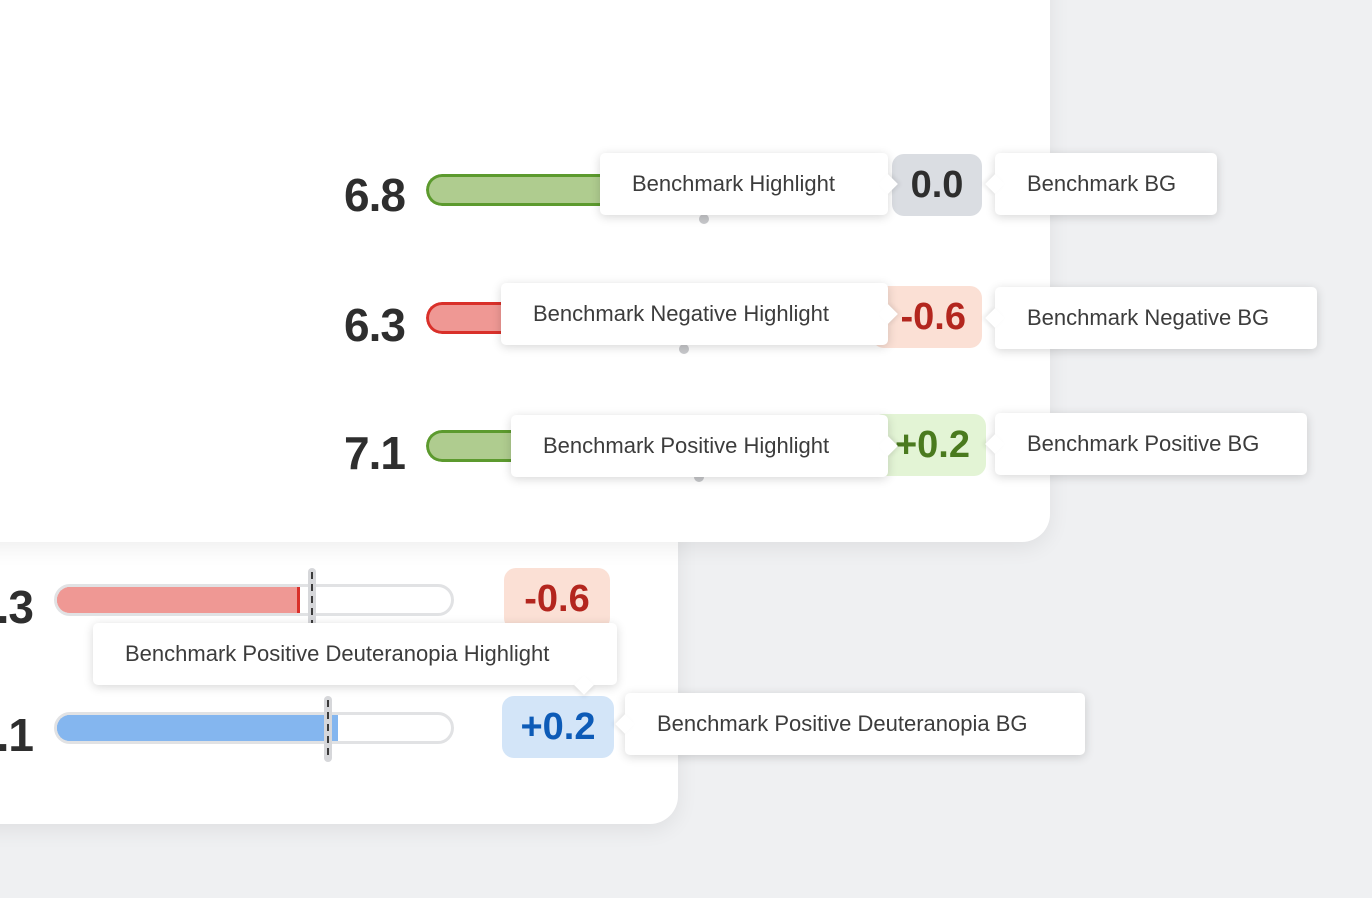  Describe the element at coordinates (1151, 318) in the screenshot. I see `benchmark-negative-bg-label: Benchmark Negative BG` at that location.